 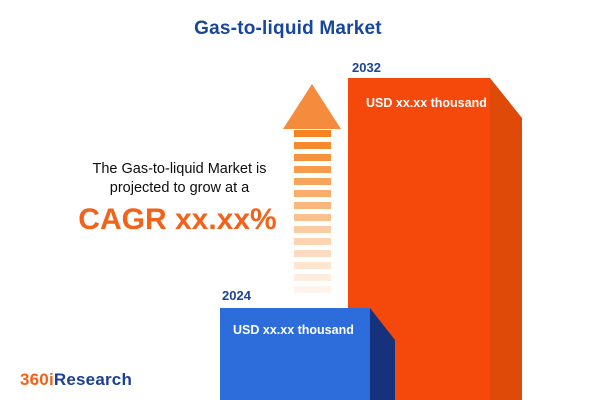 What do you see at coordinates (366, 67) in the screenshot?
I see `year-label-2032: 2032` at bounding box center [366, 67].